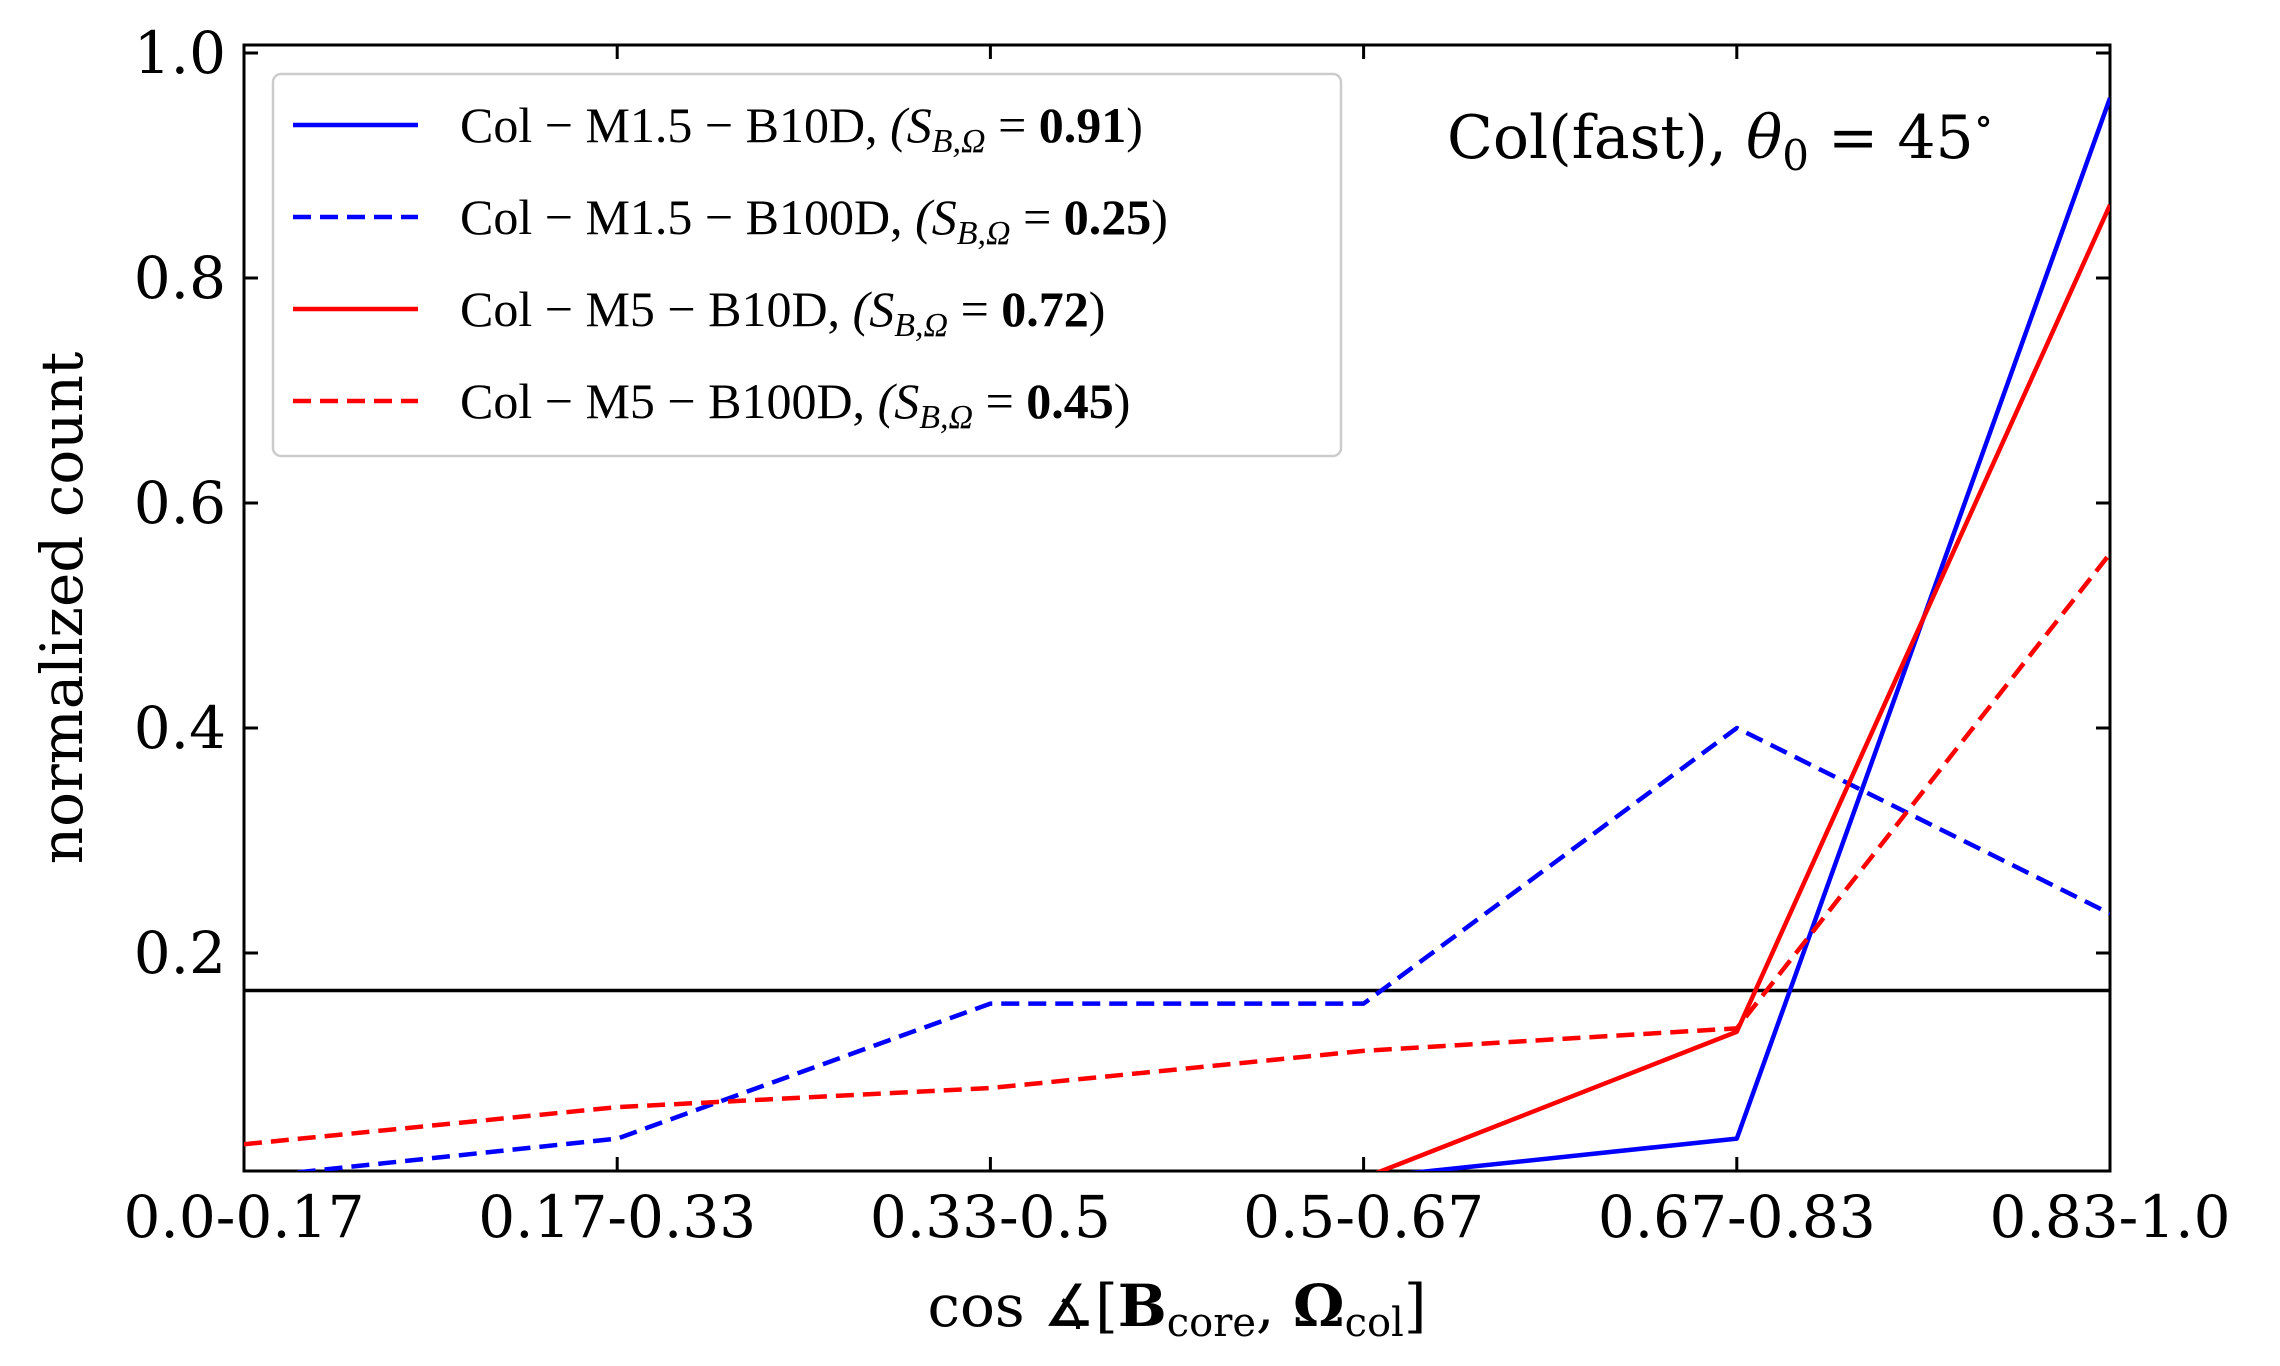 This screenshot has height=1366, width=2280. What do you see at coordinates (867, 309) in the screenshot?
I see `legend-entry-2-part-1: (S` at bounding box center [867, 309].